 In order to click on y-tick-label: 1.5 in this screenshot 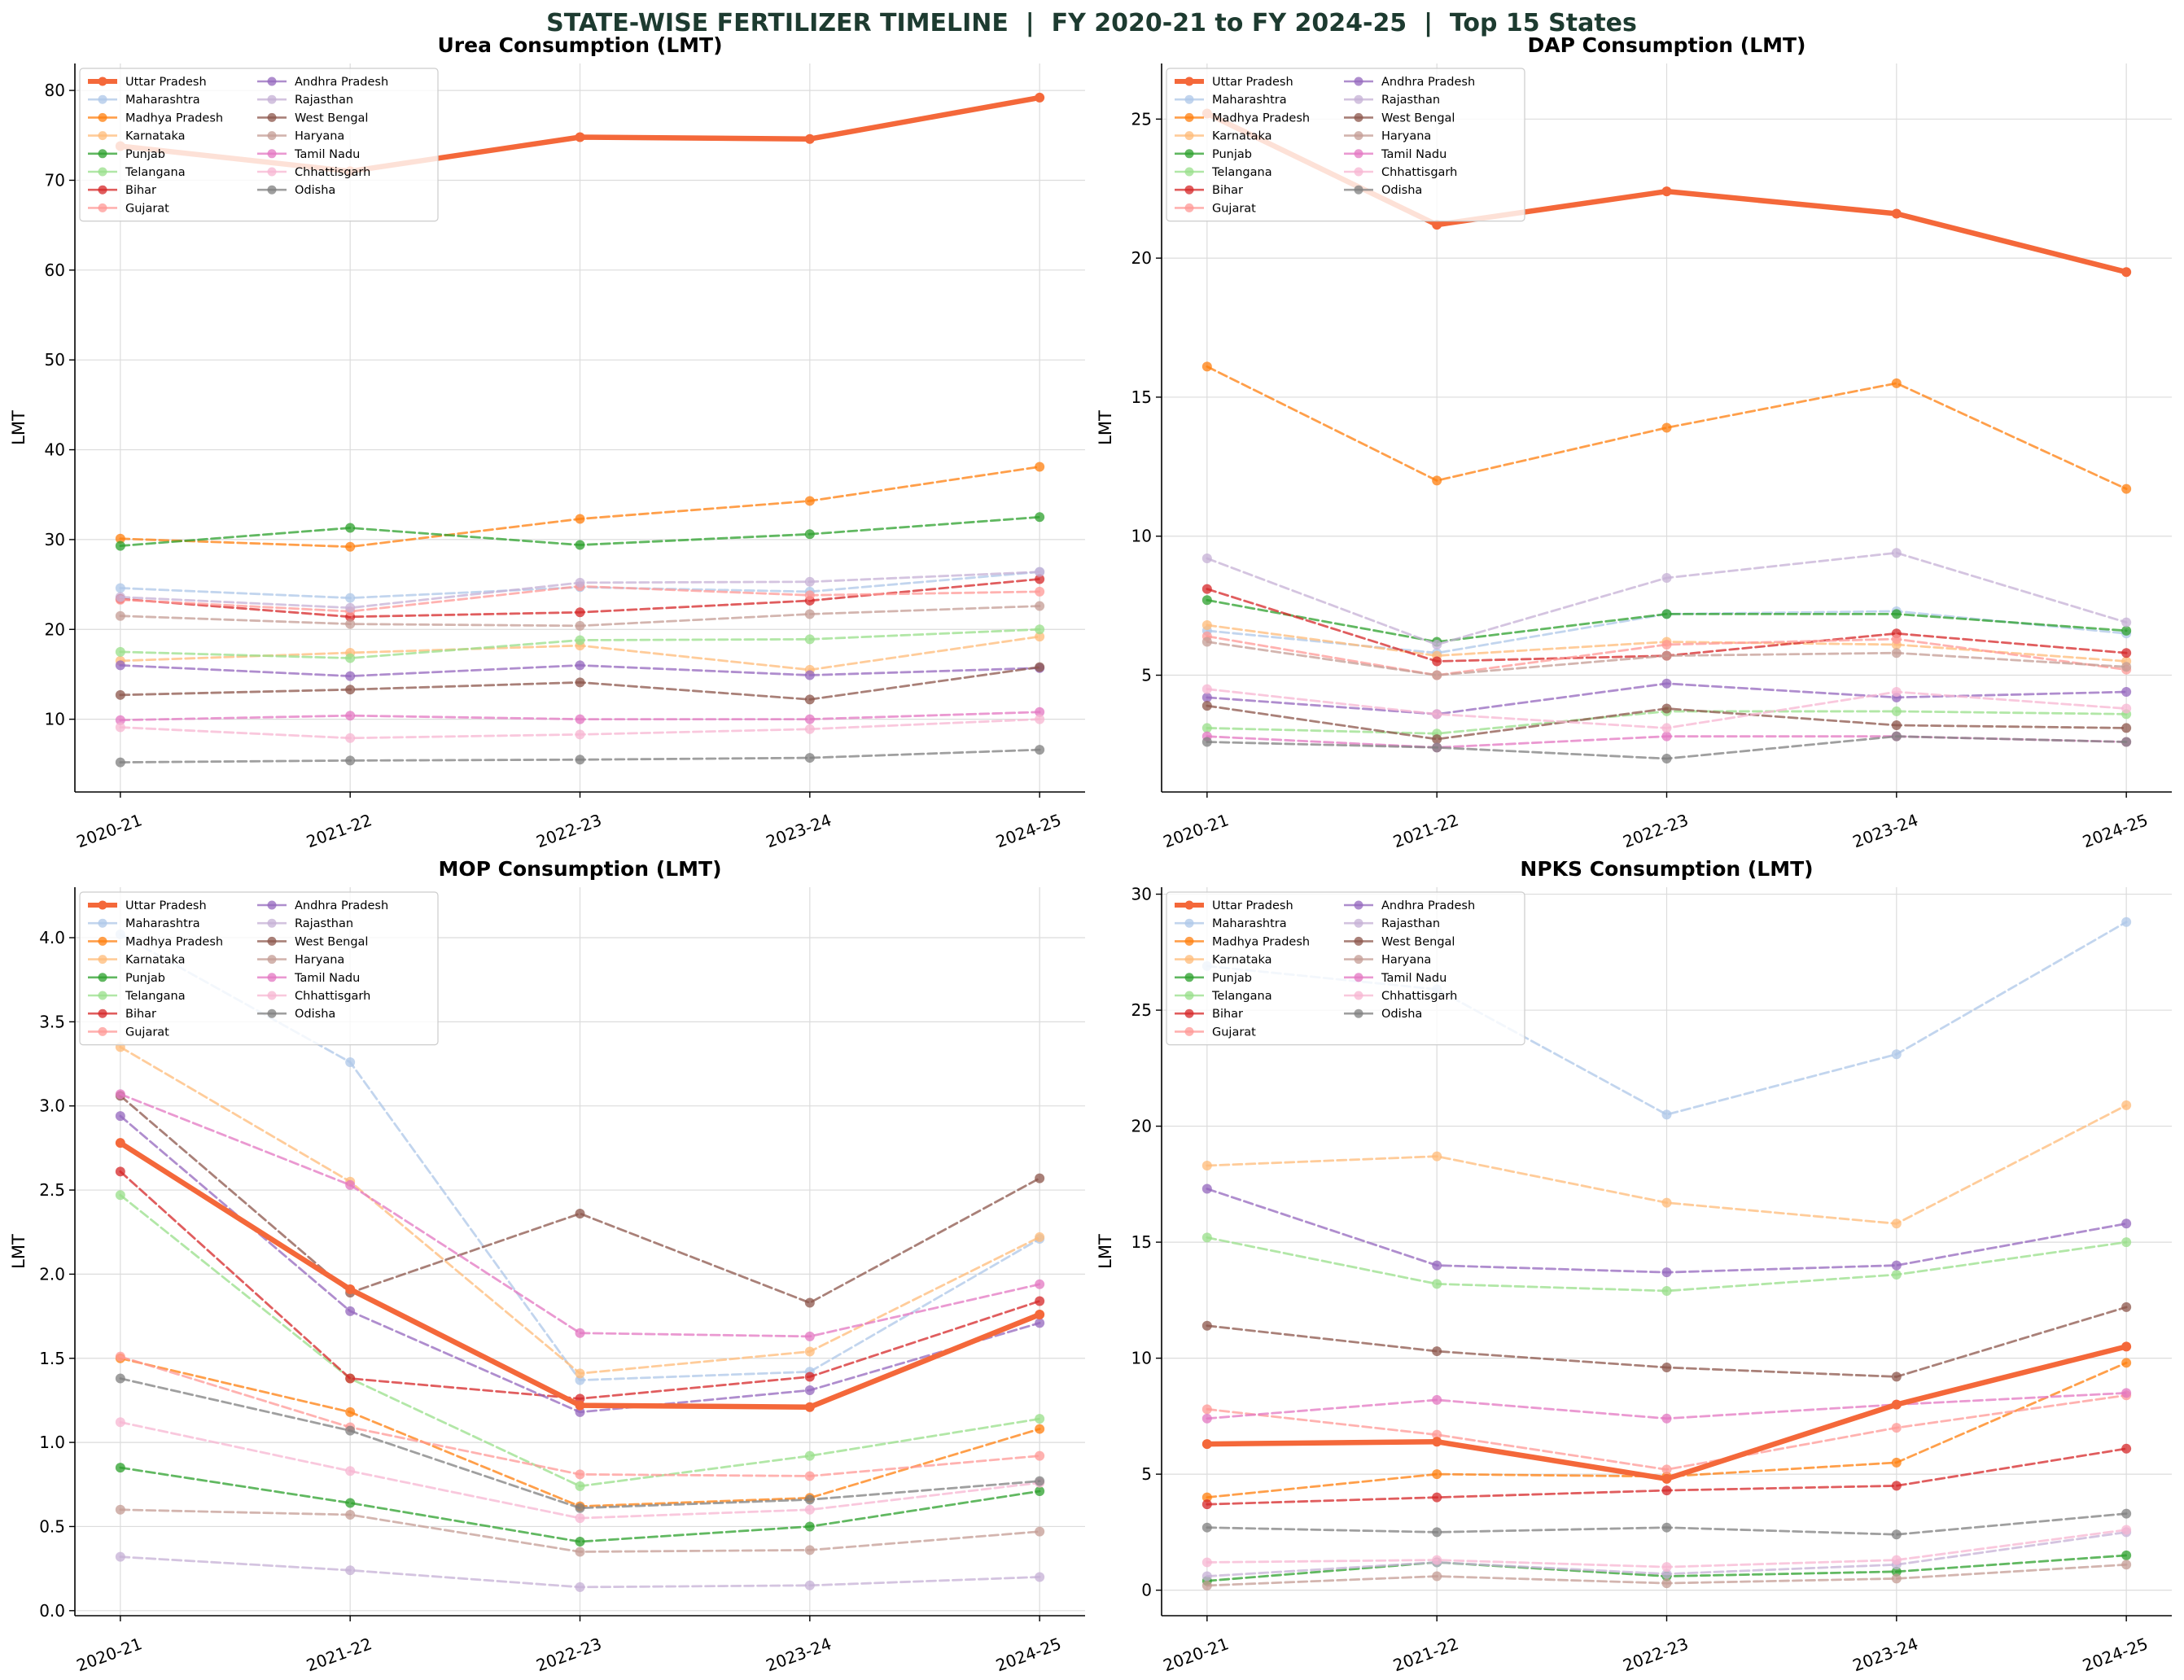, I will do `click(52, 1358)`.